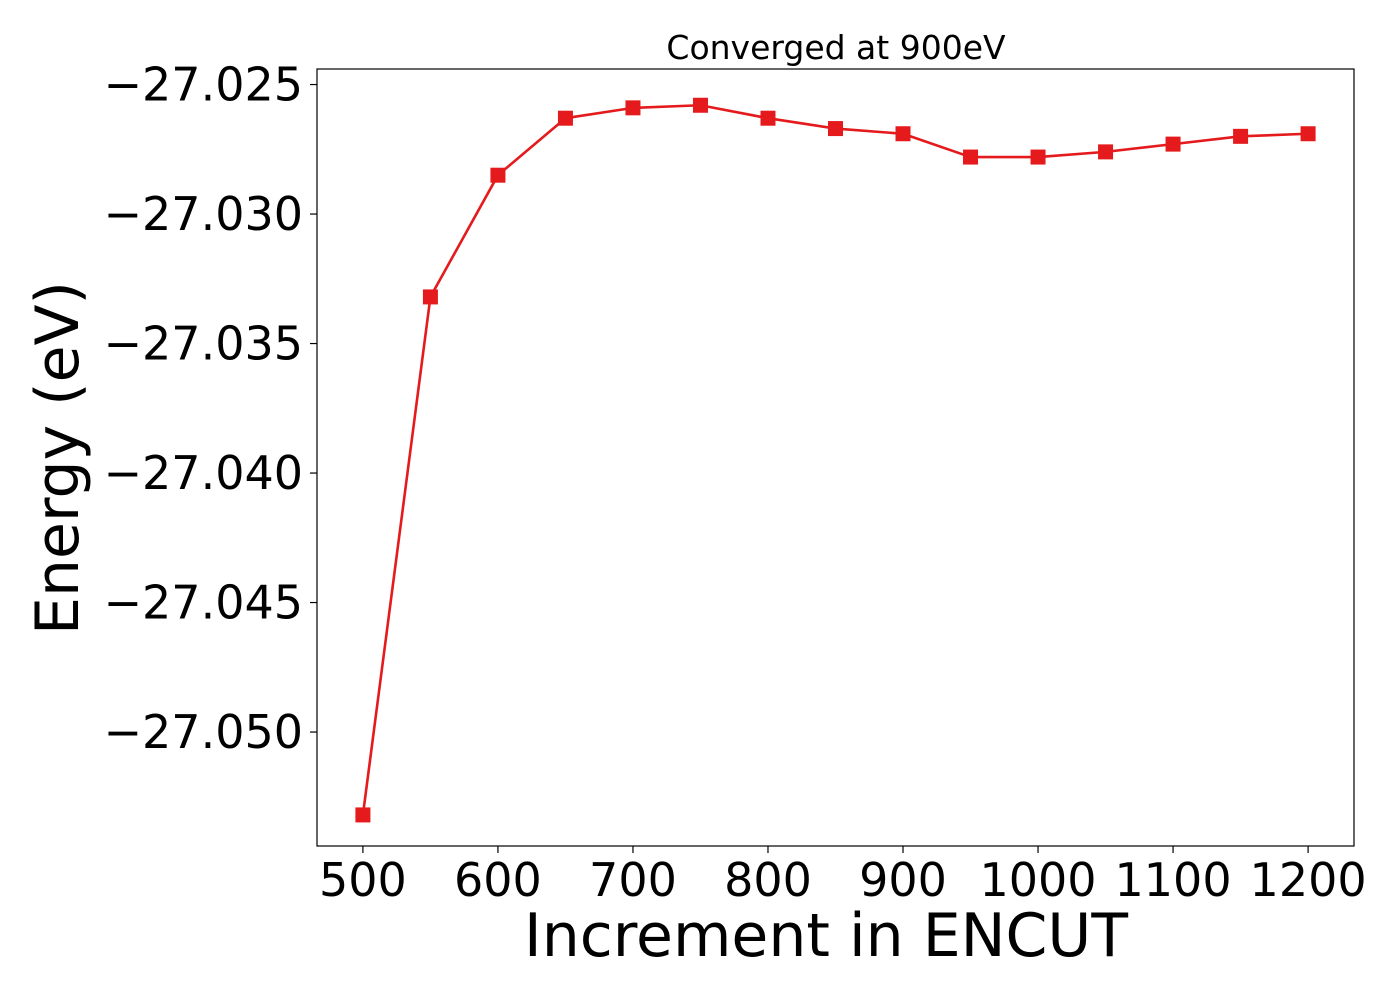  What do you see at coordinates (1173, 880) in the screenshot?
I see `x-tick-label: 1100` at bounding box center [1173, 880].